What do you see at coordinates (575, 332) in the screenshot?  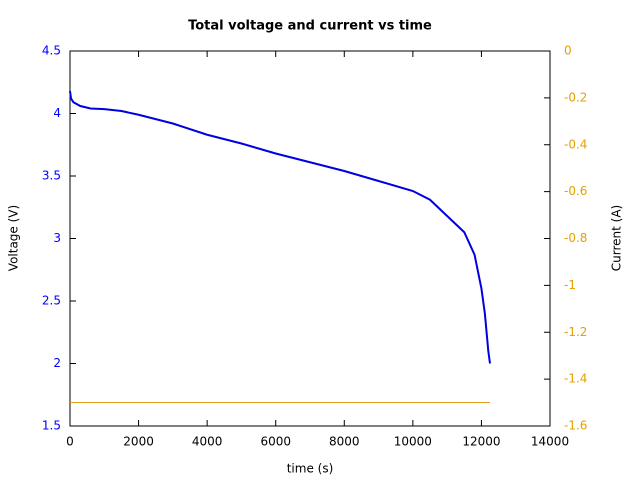 I see `y2-tick-label: -1.2` at bounding box center [575, 332].